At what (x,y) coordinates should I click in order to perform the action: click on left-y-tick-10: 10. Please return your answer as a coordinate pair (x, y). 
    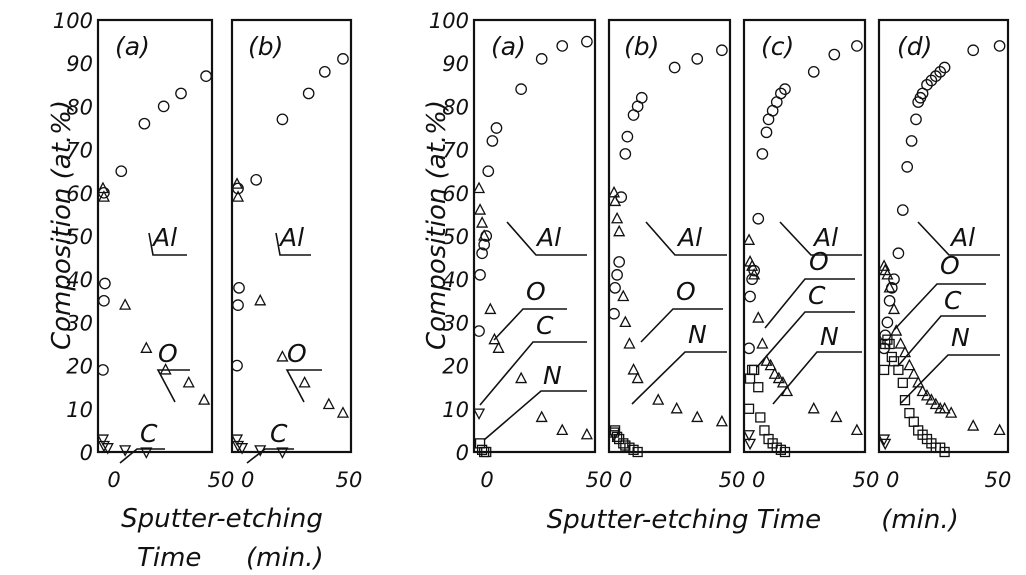
    Looking at the image, I should click on (79, 410).